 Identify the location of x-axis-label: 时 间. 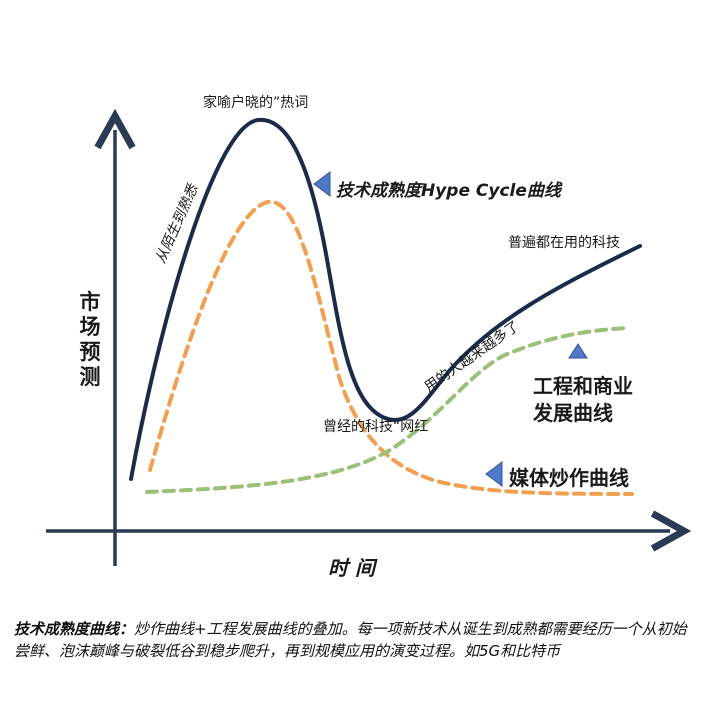
(351, 568).